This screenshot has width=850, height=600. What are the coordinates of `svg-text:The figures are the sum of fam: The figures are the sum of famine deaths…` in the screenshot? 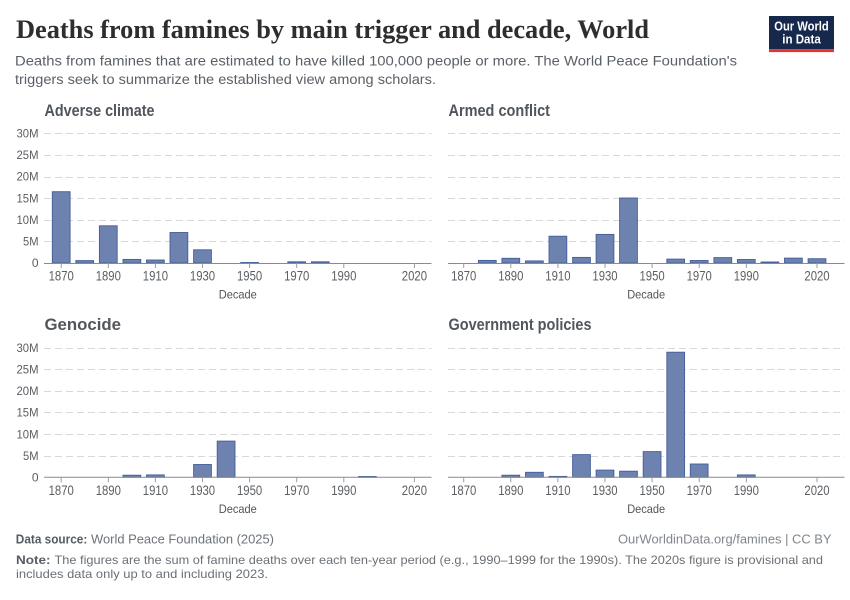 It's located at (439, 560).